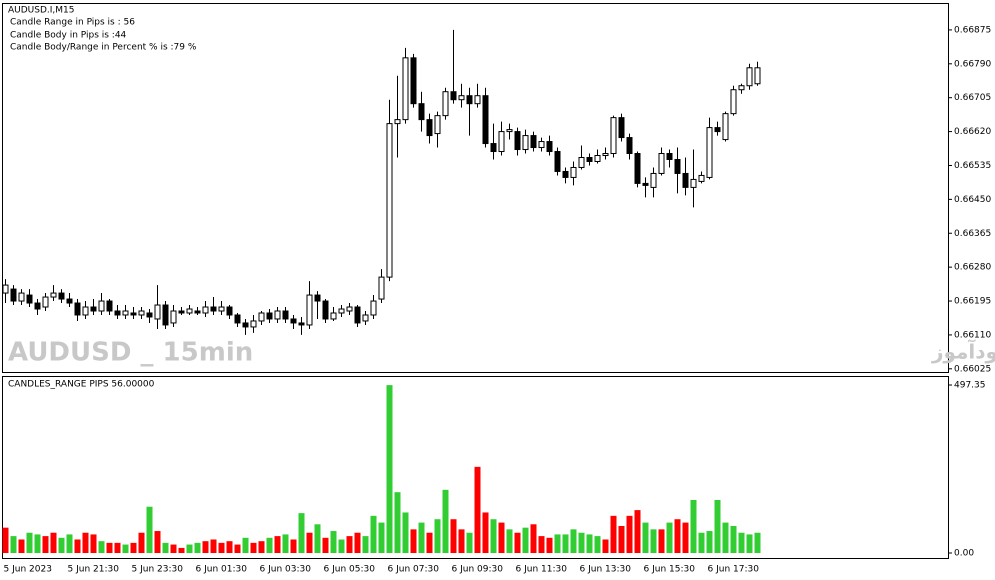  Describe the element at coordinates (286, 570) in the screenshot. I see `x-tick-label: 6 Jun 03:30` at that location.